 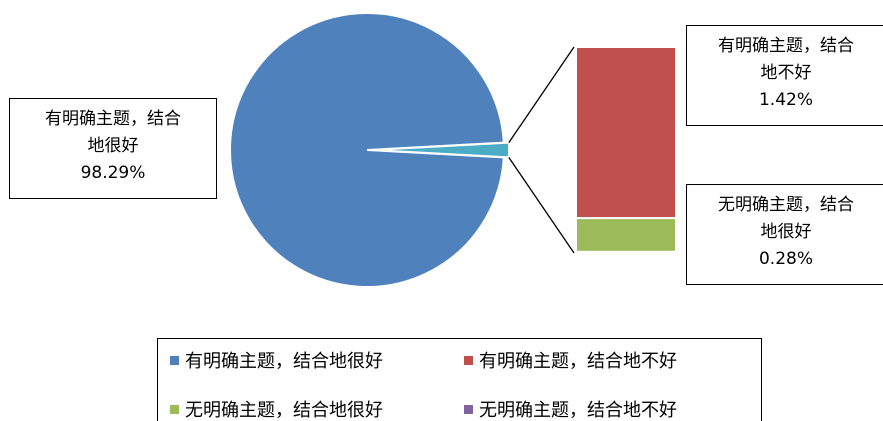 What do you see at coordinates (541, 95) in the screenshot?
I see `connector-line-top` at bounding box center [541, 95].